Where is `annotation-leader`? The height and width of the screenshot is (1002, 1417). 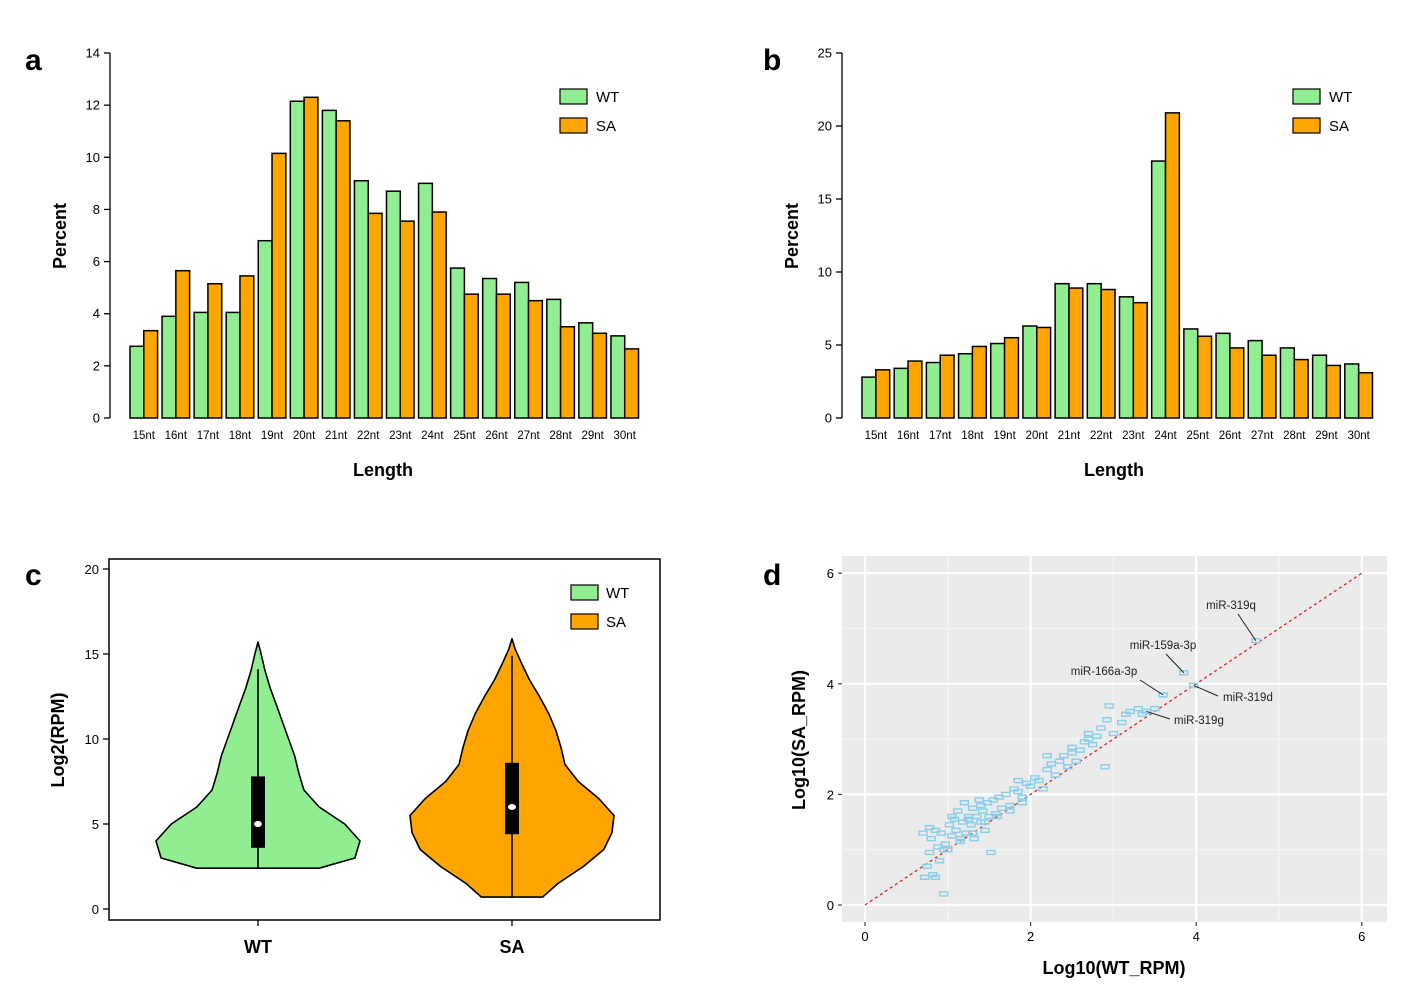 annotation-leader is located at coordinates (1175, 663).